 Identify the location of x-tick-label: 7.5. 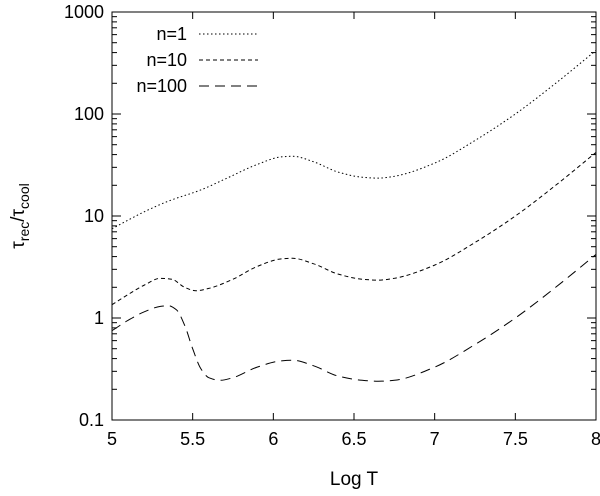
(515, 439).